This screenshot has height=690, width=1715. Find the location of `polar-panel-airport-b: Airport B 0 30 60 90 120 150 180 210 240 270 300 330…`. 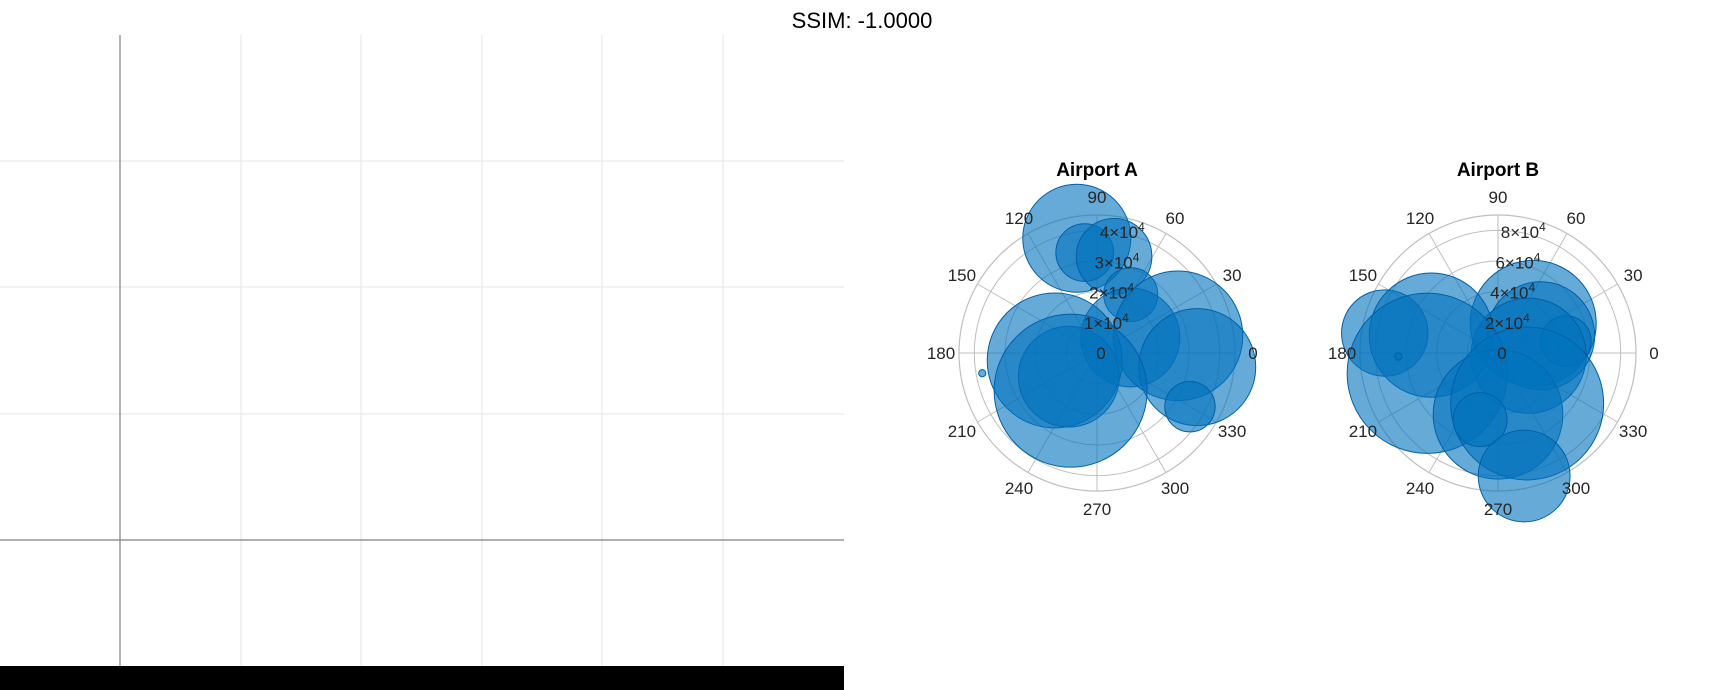

polar-panel-airport-b: Airport B 0 30 60 90 120 150 180 210 240 270 300 330… is located at coordinates (1493, 341).